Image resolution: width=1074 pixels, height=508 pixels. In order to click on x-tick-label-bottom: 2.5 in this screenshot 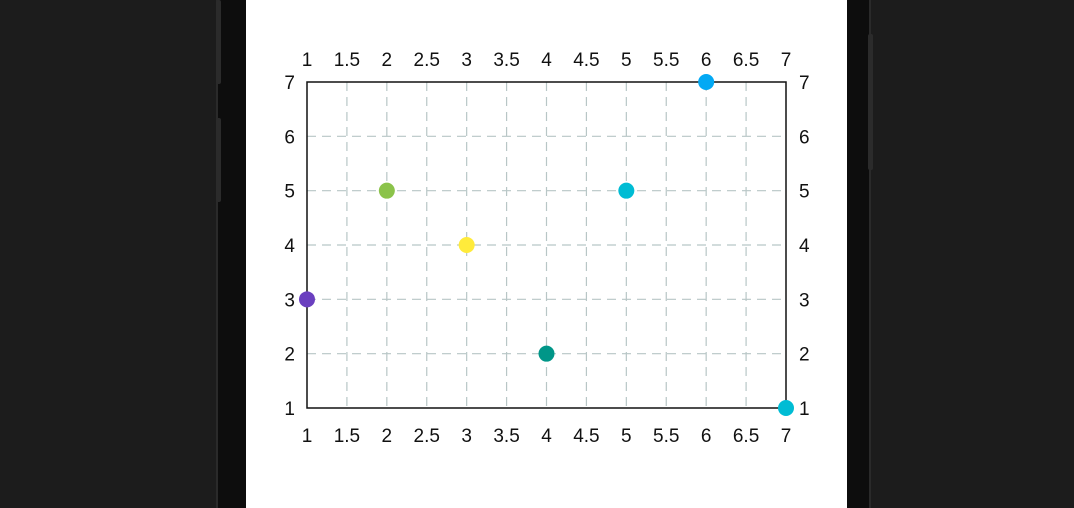, I will do `click(427, 436)`.